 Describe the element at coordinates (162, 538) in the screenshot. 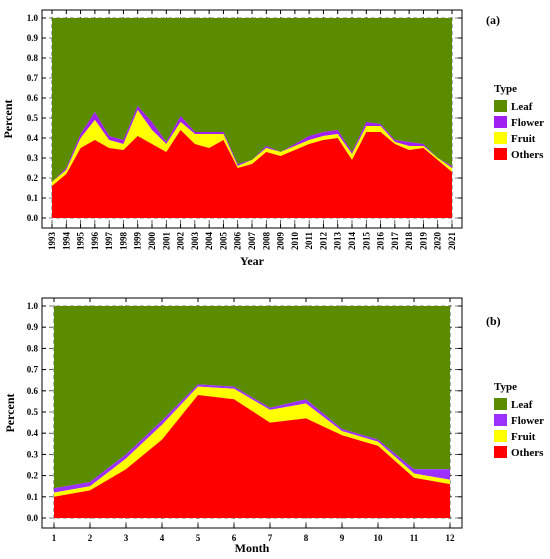

I see `x-tick-label: 4` at that location.